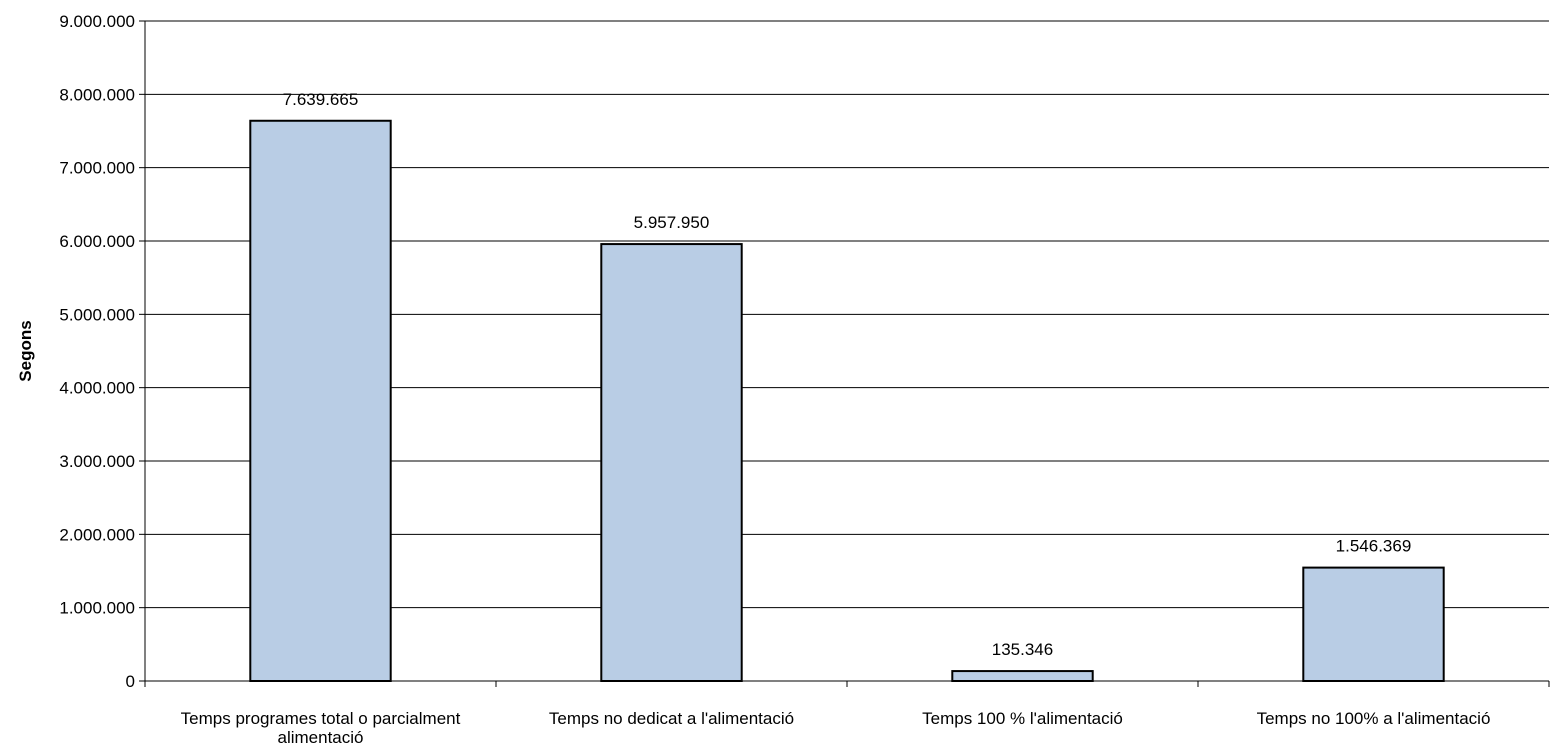 This screenshot has width=1551, height=748. I want to click on y-tick-label: 1.000.000, so click(97, 608).